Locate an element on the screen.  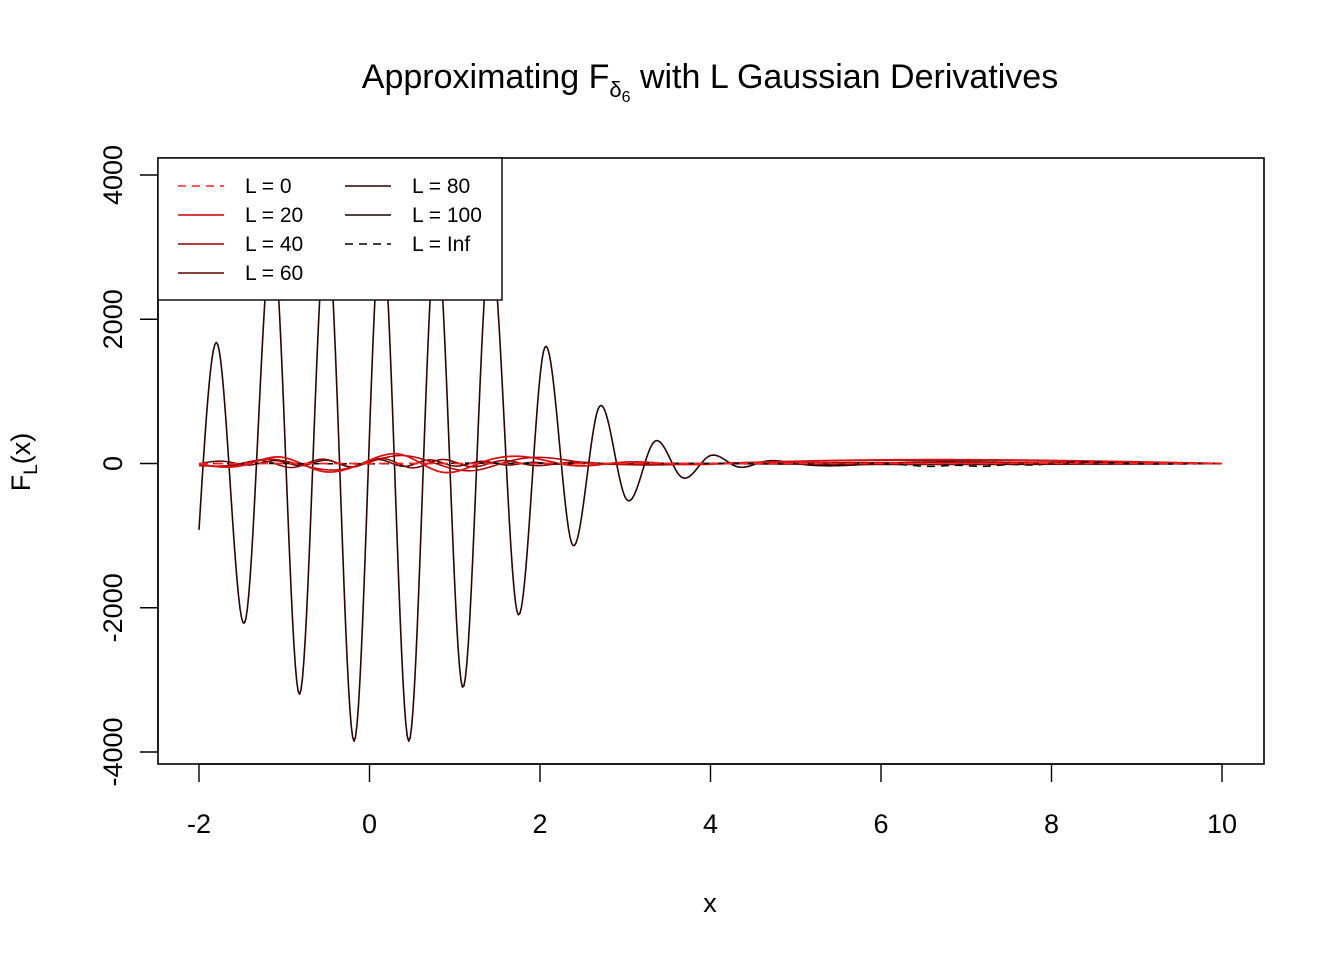
x-tick-label: 0 is located at coordinates (369, 824).